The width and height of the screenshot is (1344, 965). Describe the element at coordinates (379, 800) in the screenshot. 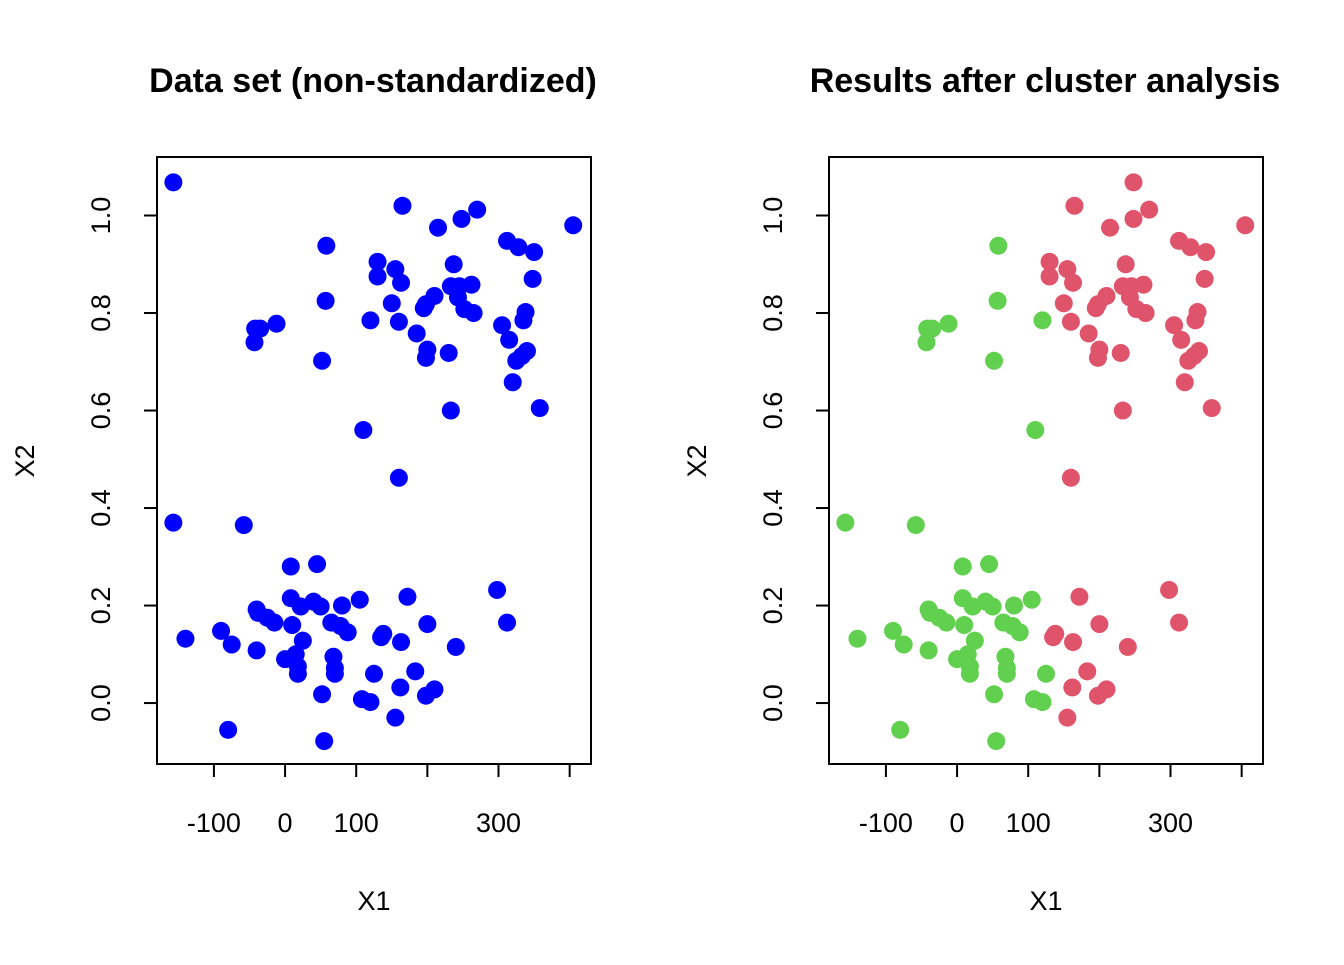

I see `x-axis: -100 0 100 300` at that location.